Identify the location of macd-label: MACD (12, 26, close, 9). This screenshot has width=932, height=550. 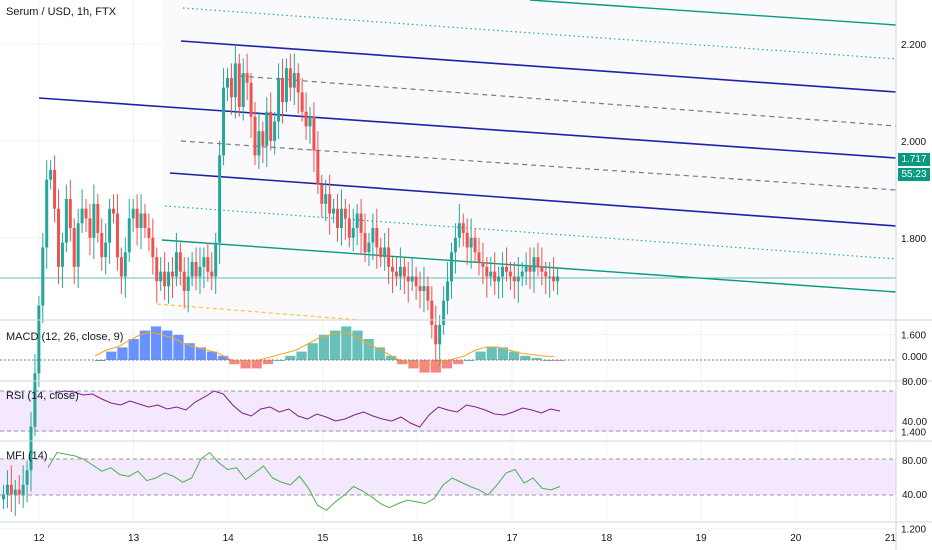
(65, 337).